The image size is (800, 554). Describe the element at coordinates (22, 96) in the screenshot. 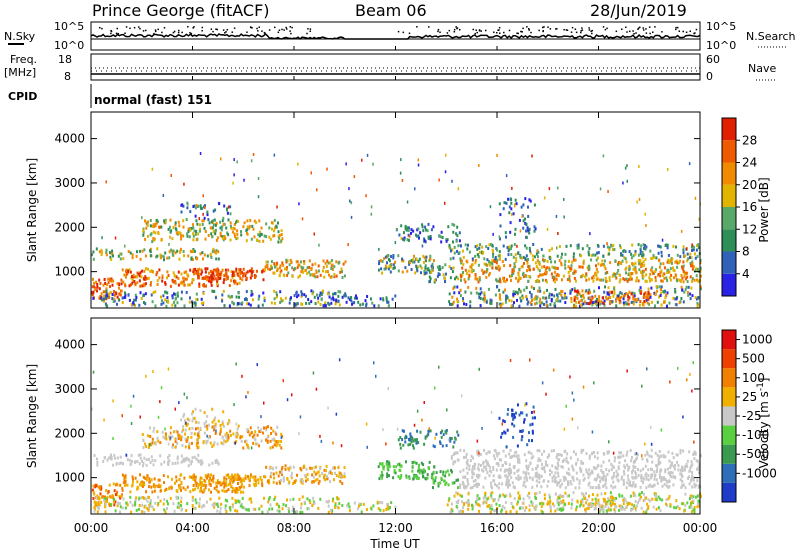

I see `cpid-label: CPID` at that location.